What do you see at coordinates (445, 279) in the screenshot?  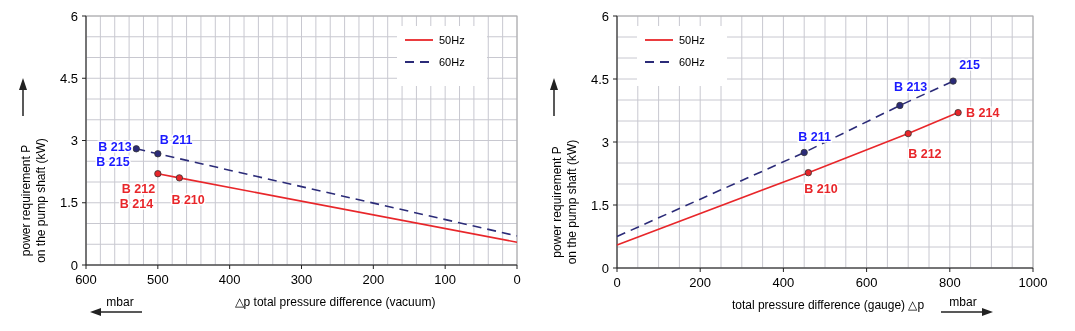 I see `x-tick-label: 100` at bounding box center [445, 279].